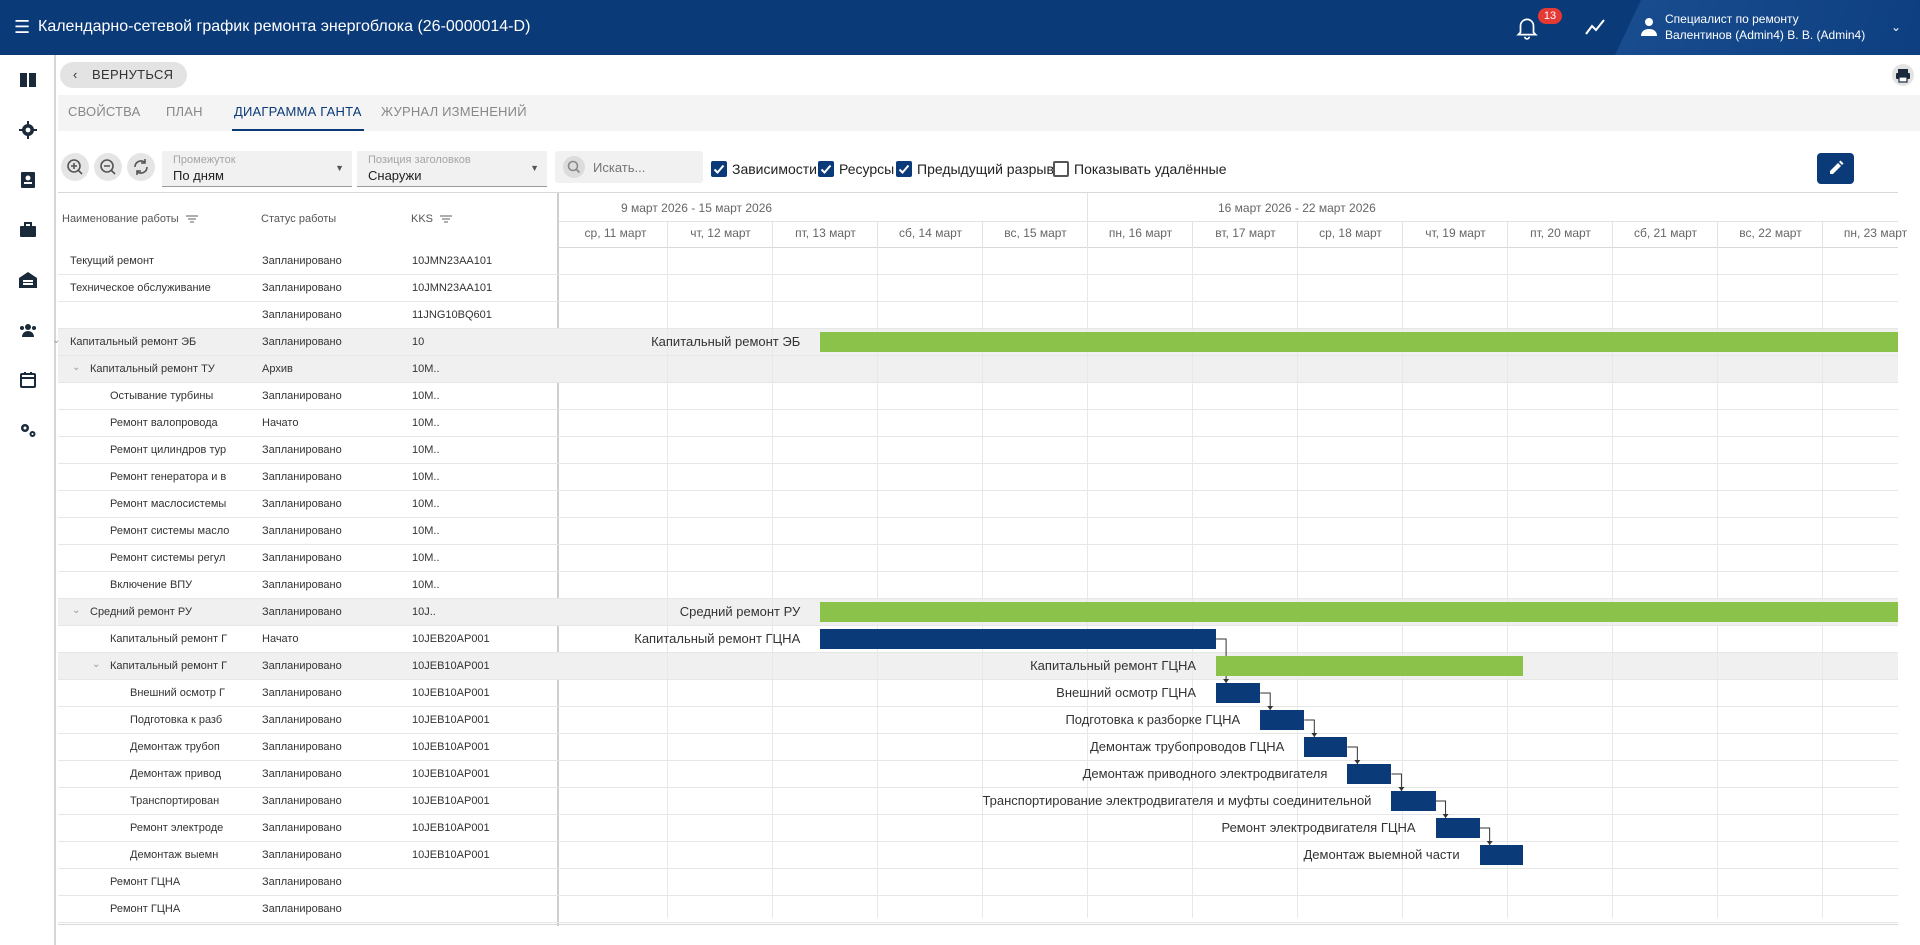  What do you see at coordinates (1765, 35) in the screenshot?
I see `user-name: Валентинов (Admin4) В. В. (Admin4)` at bounding box center [1765, 35].